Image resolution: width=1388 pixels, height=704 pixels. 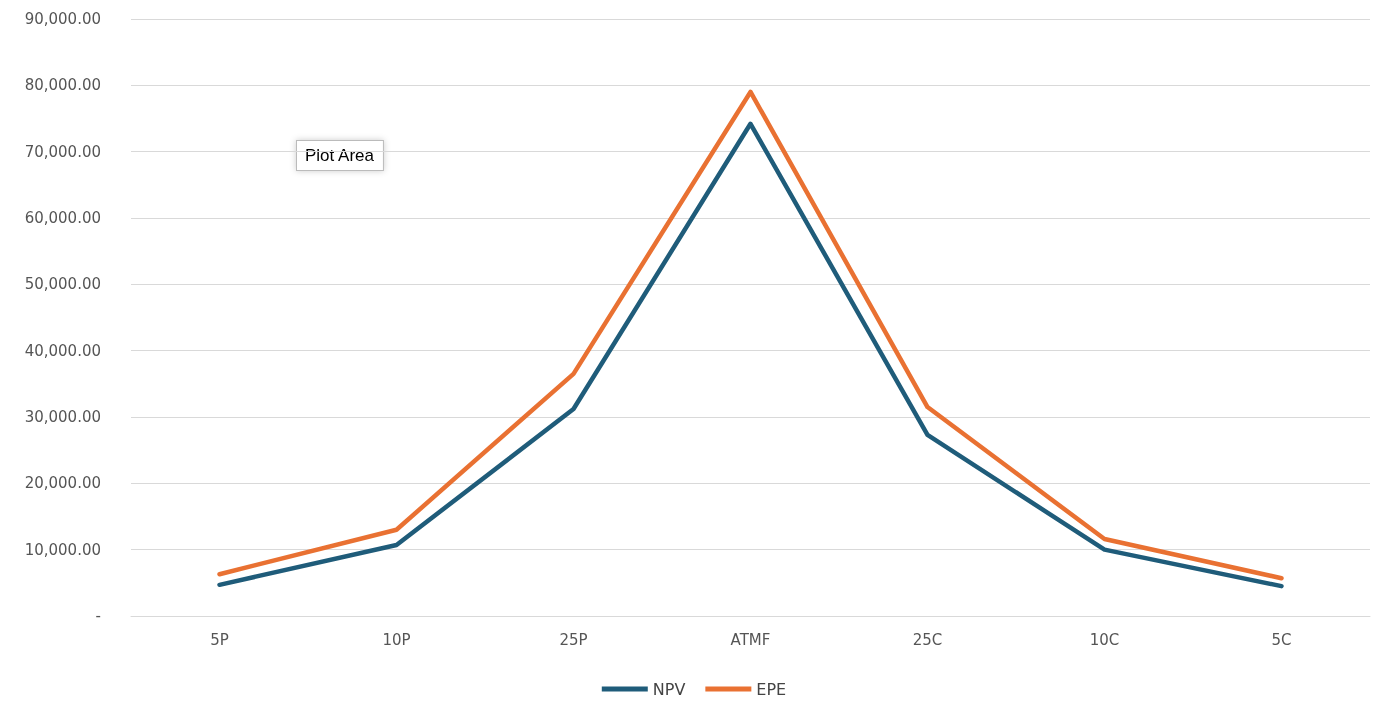 What do you see at coordinates (62, 417) in the screenshot?
I see `y-tick-label: 30,000.00` at bounding box center [62, 417].